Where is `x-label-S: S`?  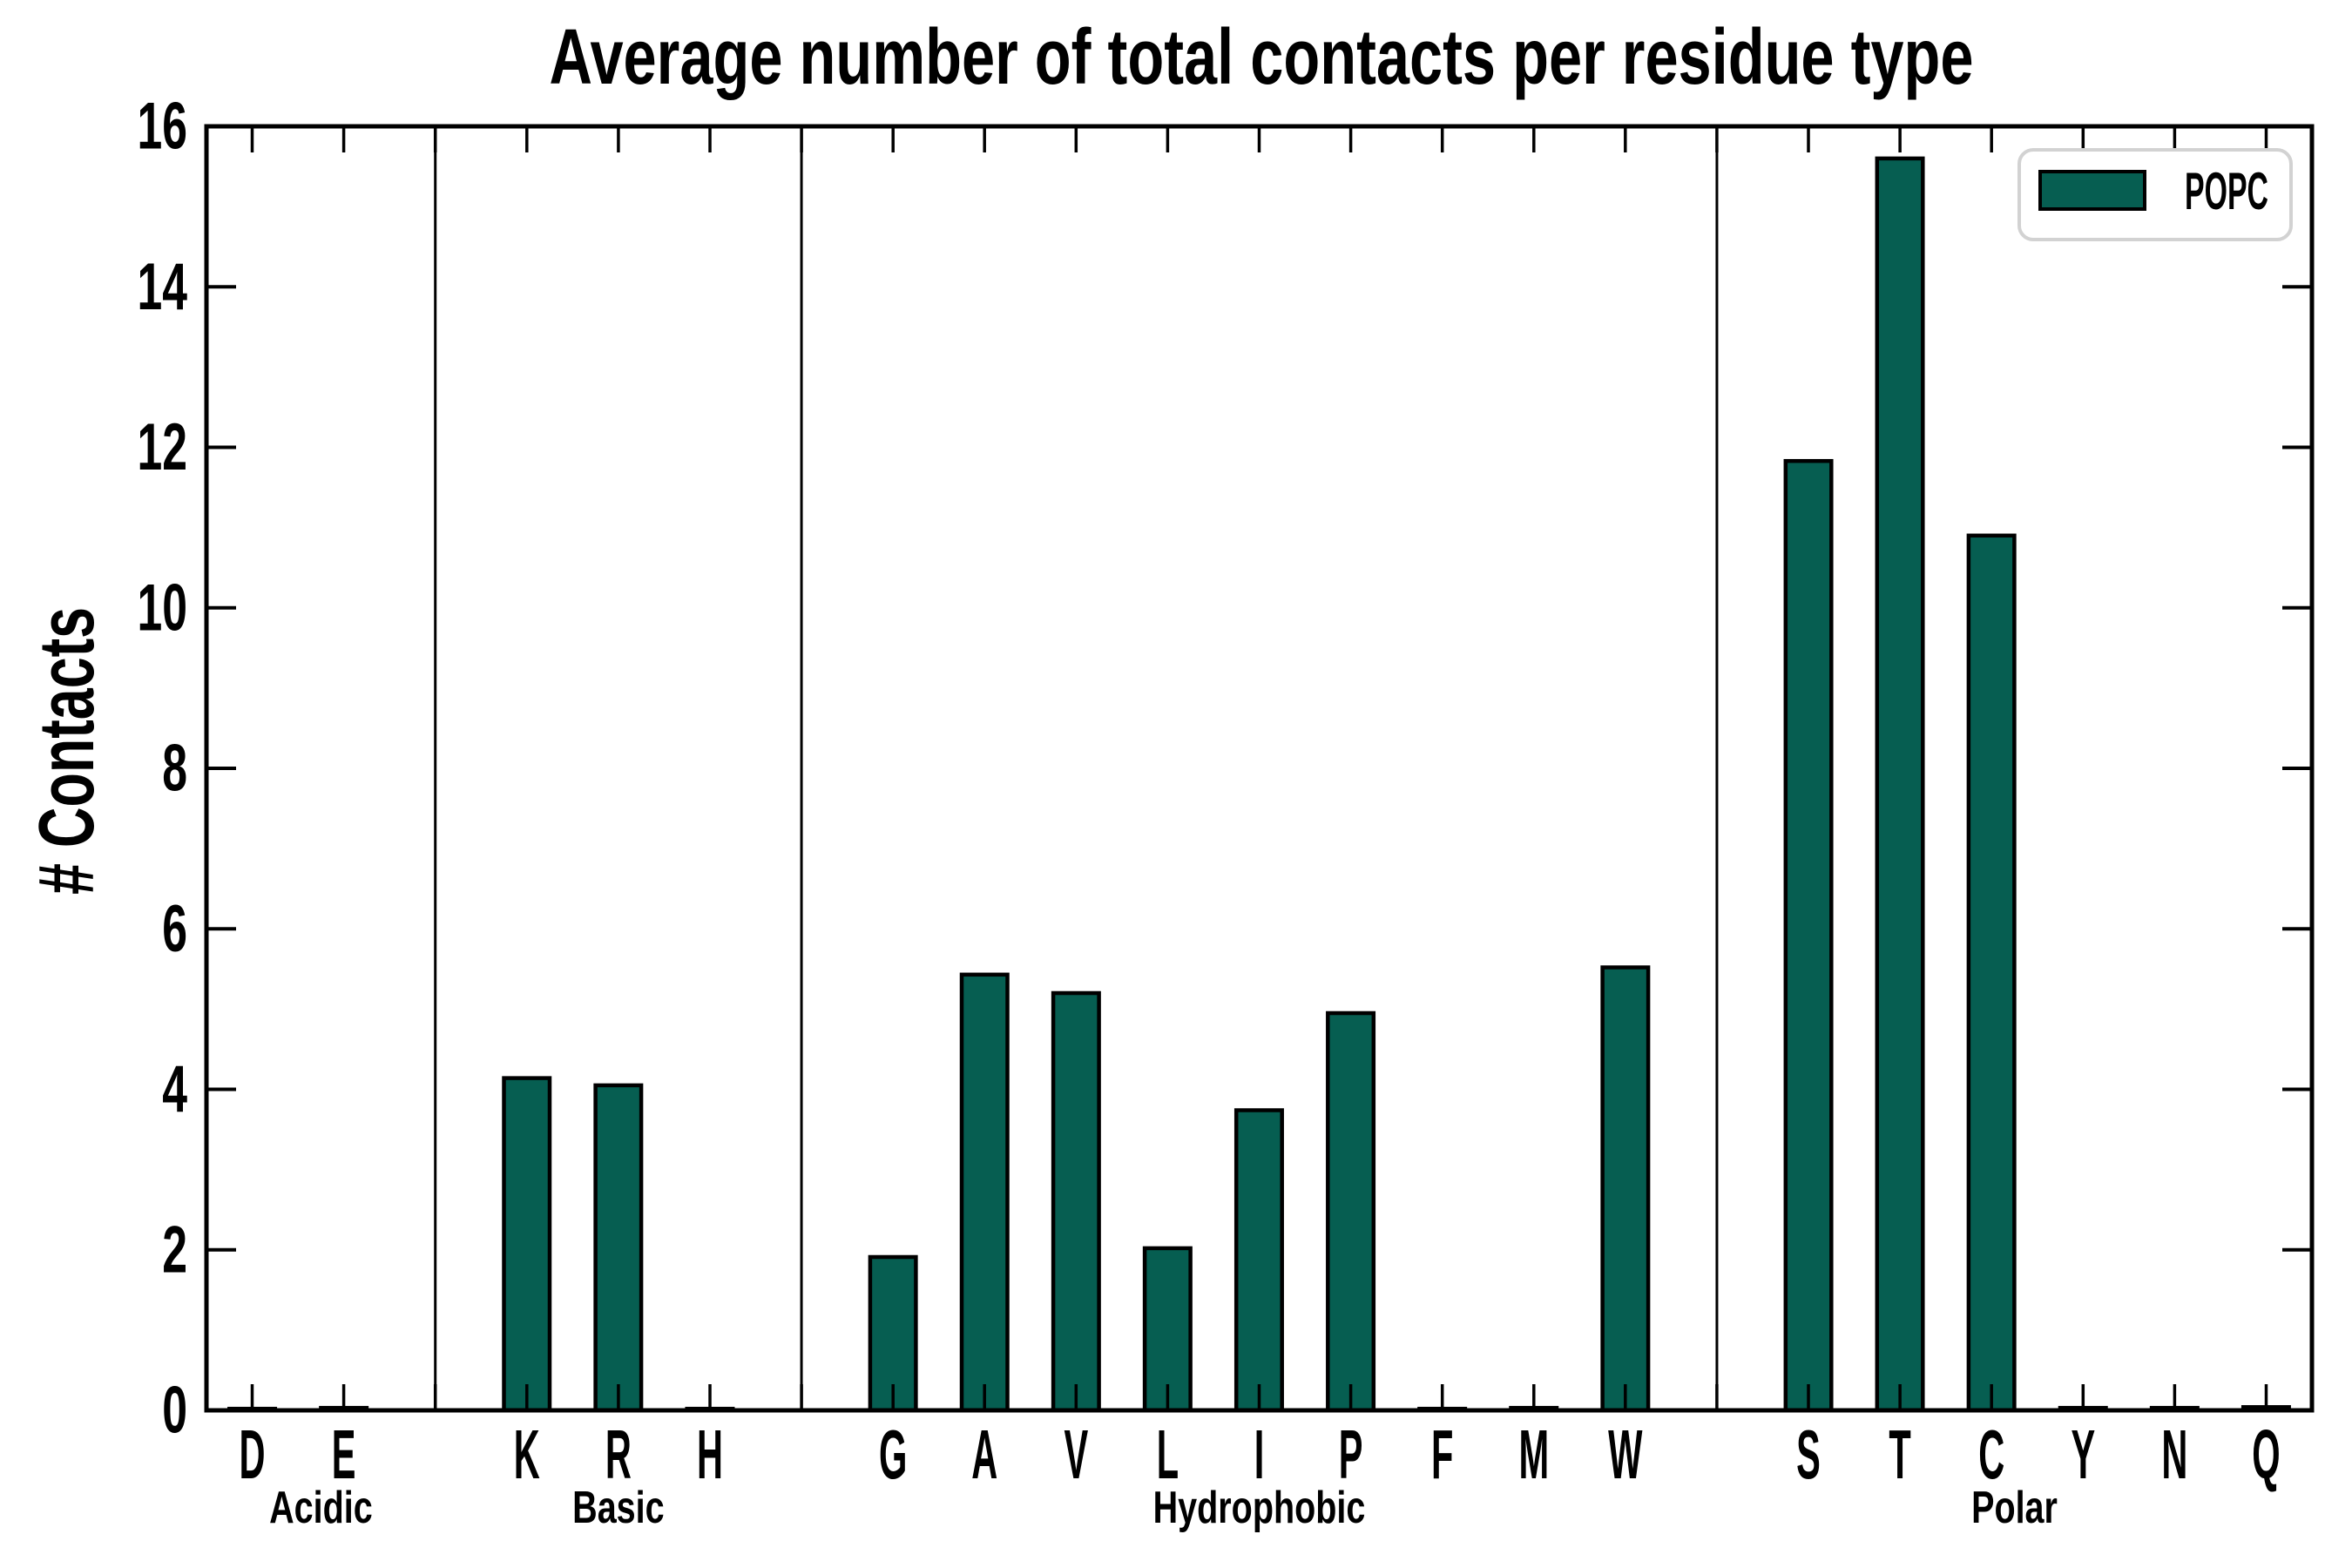 x-label-S: S is located at coordinates (1808, 1454).